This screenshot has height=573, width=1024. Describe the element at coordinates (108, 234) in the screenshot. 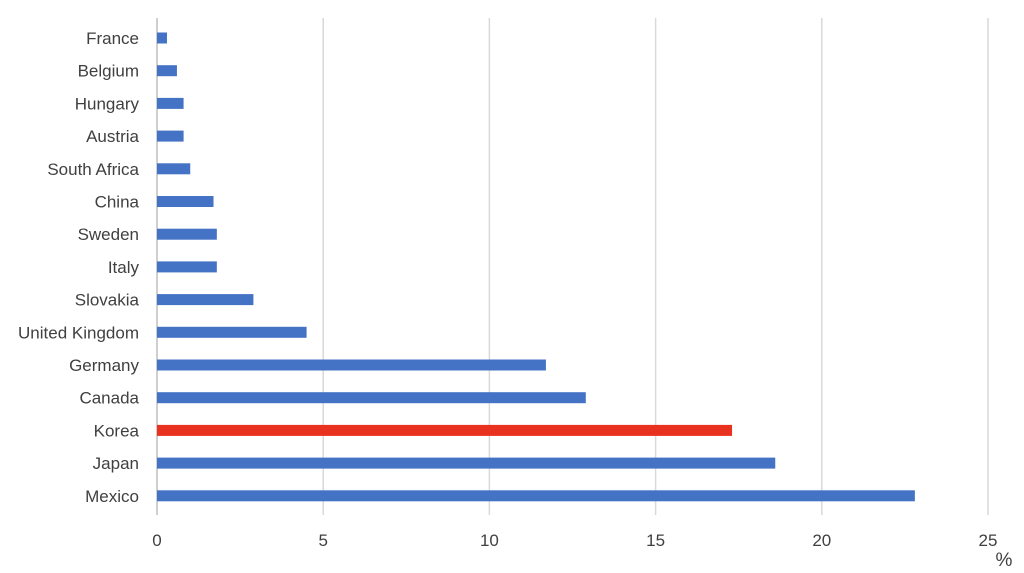

I see `category-label: Sweden` at that location.